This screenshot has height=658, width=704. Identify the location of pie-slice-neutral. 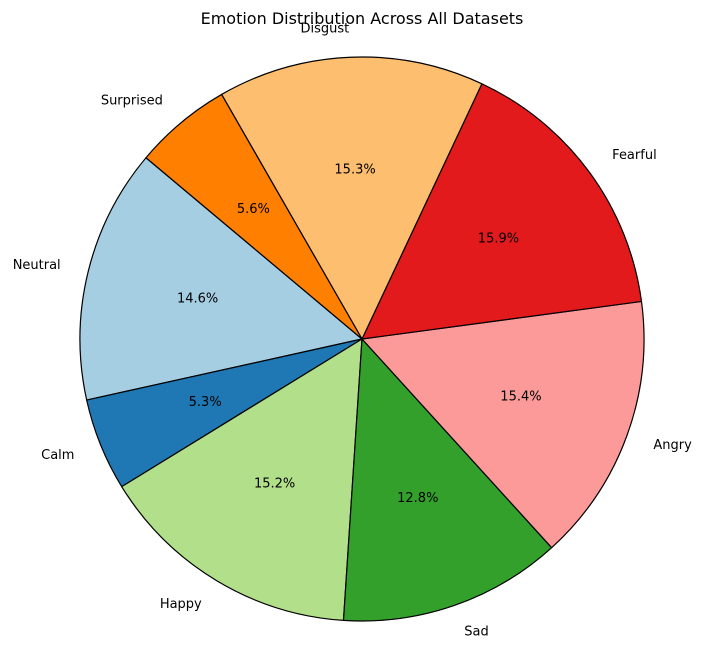
(221, 279).